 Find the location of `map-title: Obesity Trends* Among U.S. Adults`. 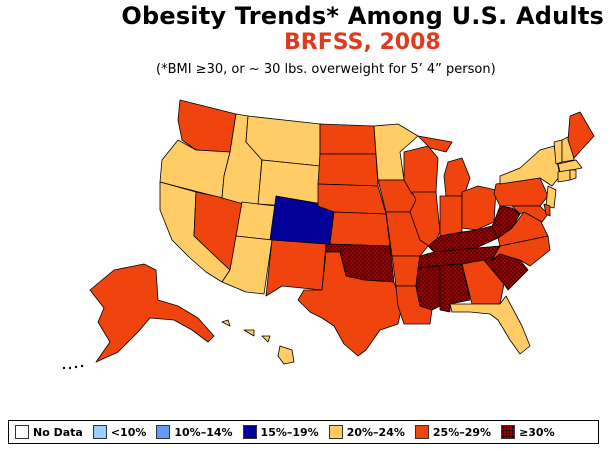

map-title: Obesity Trends* Among U.S. Adults is located at coordinates (362, 16).